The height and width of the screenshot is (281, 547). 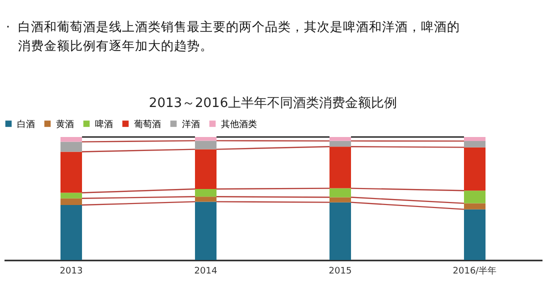 What do you see at coordinates (104, 124) in the screenshot?
I see `legend-label: 啤酒` at bounding box center [104, 124].